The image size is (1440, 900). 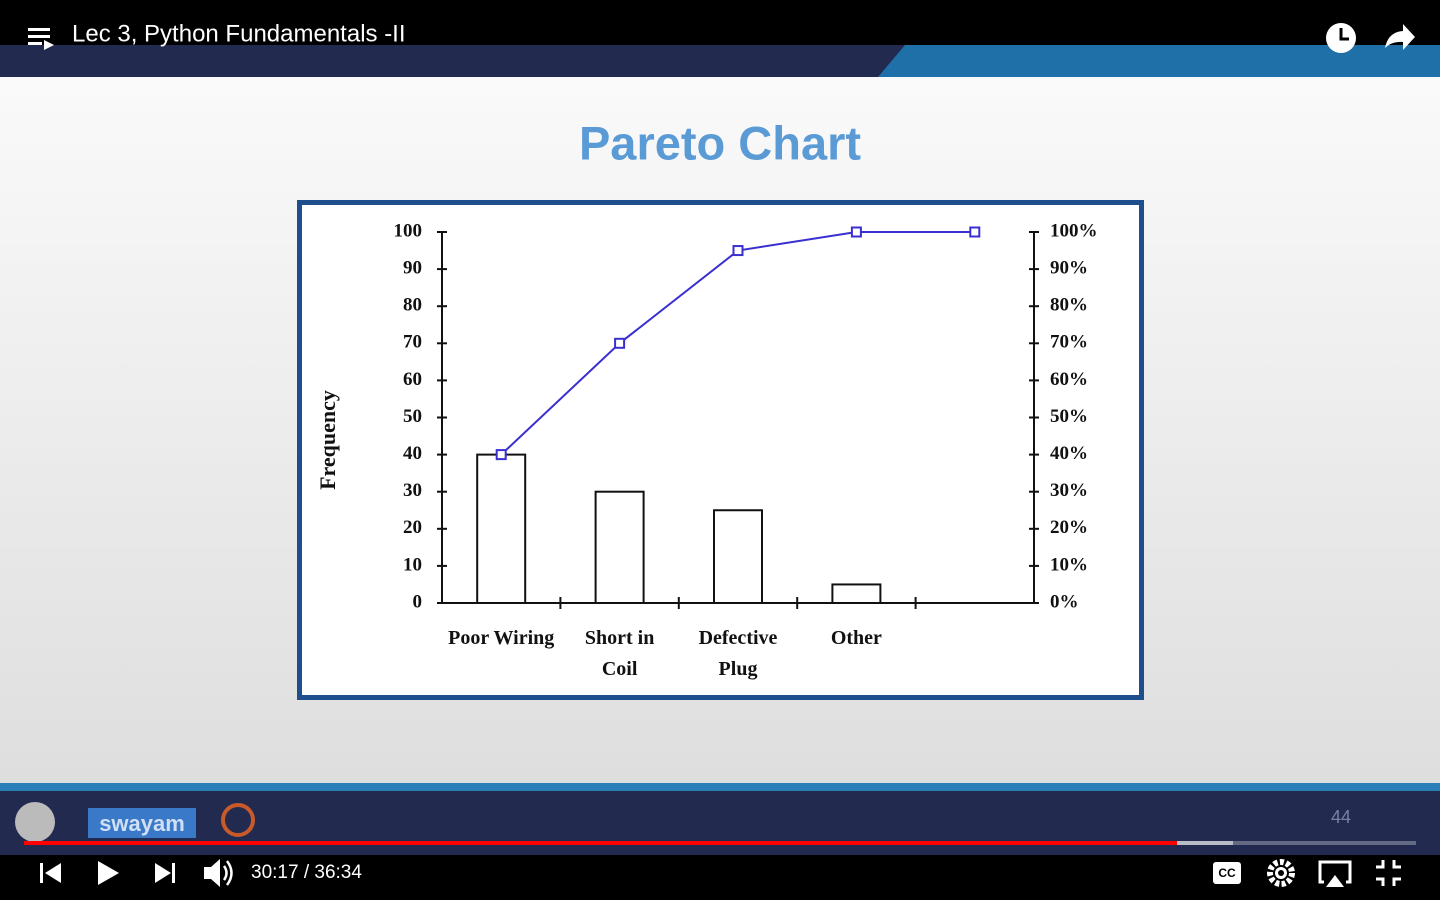 I want to click on y-tick-label: 60, so click(x=412, y=379).